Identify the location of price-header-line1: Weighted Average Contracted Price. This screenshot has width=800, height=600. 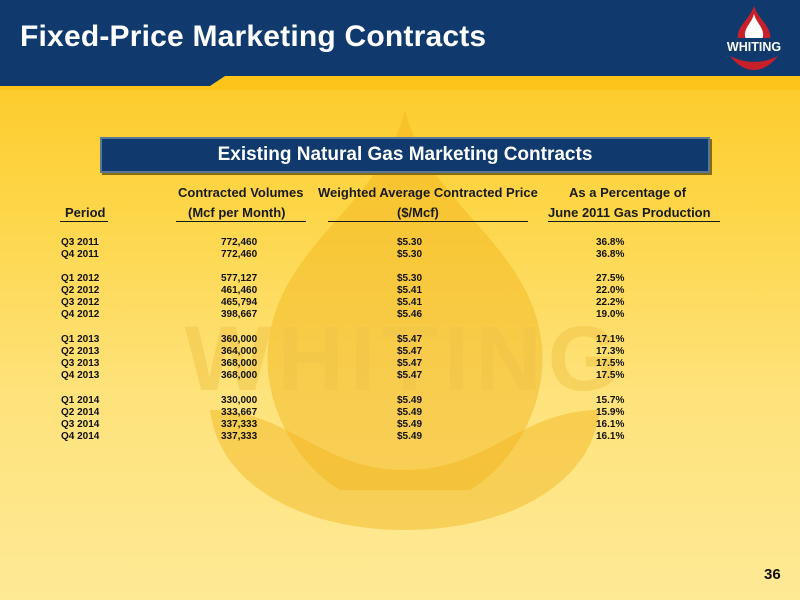
(428, 192).